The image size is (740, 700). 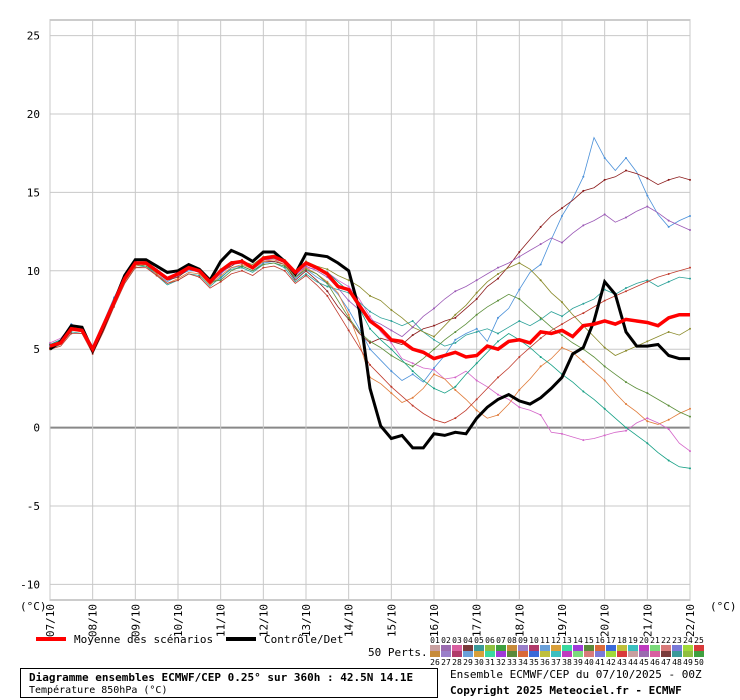 What do you see at coordinates (178, 620) in the screenshot?
I see `x-tick-label: 10/10` at bounding box center [178, 620].